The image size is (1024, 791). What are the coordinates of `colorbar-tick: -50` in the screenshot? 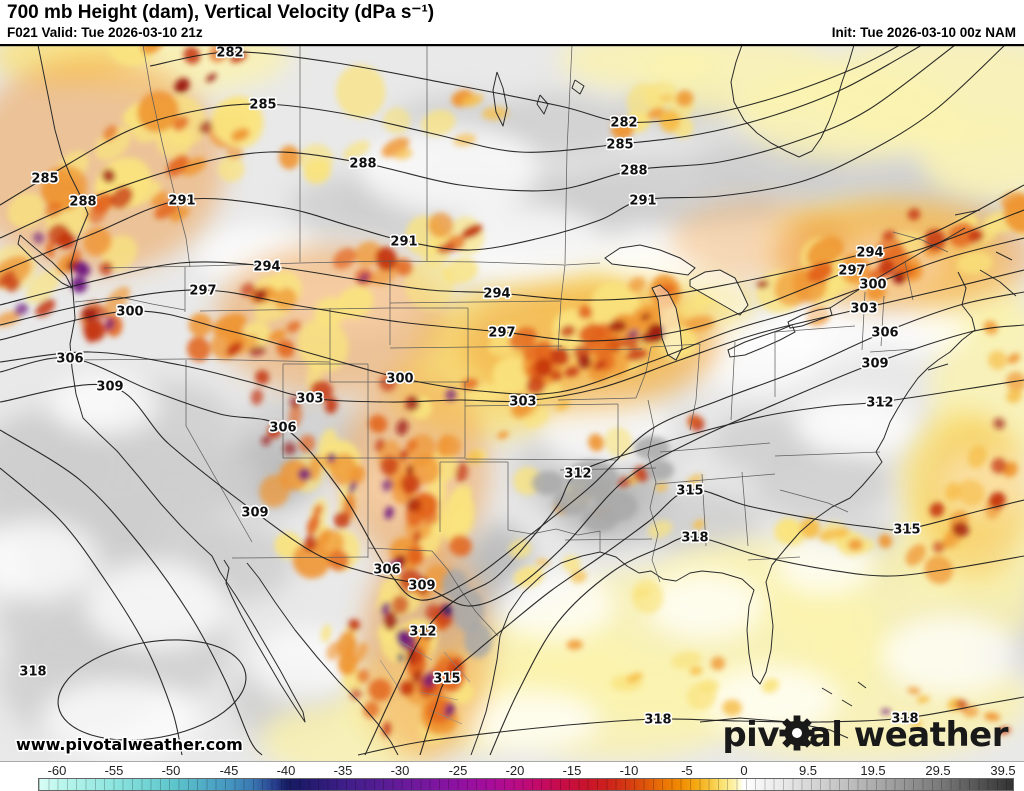 It's located at (171, 770).